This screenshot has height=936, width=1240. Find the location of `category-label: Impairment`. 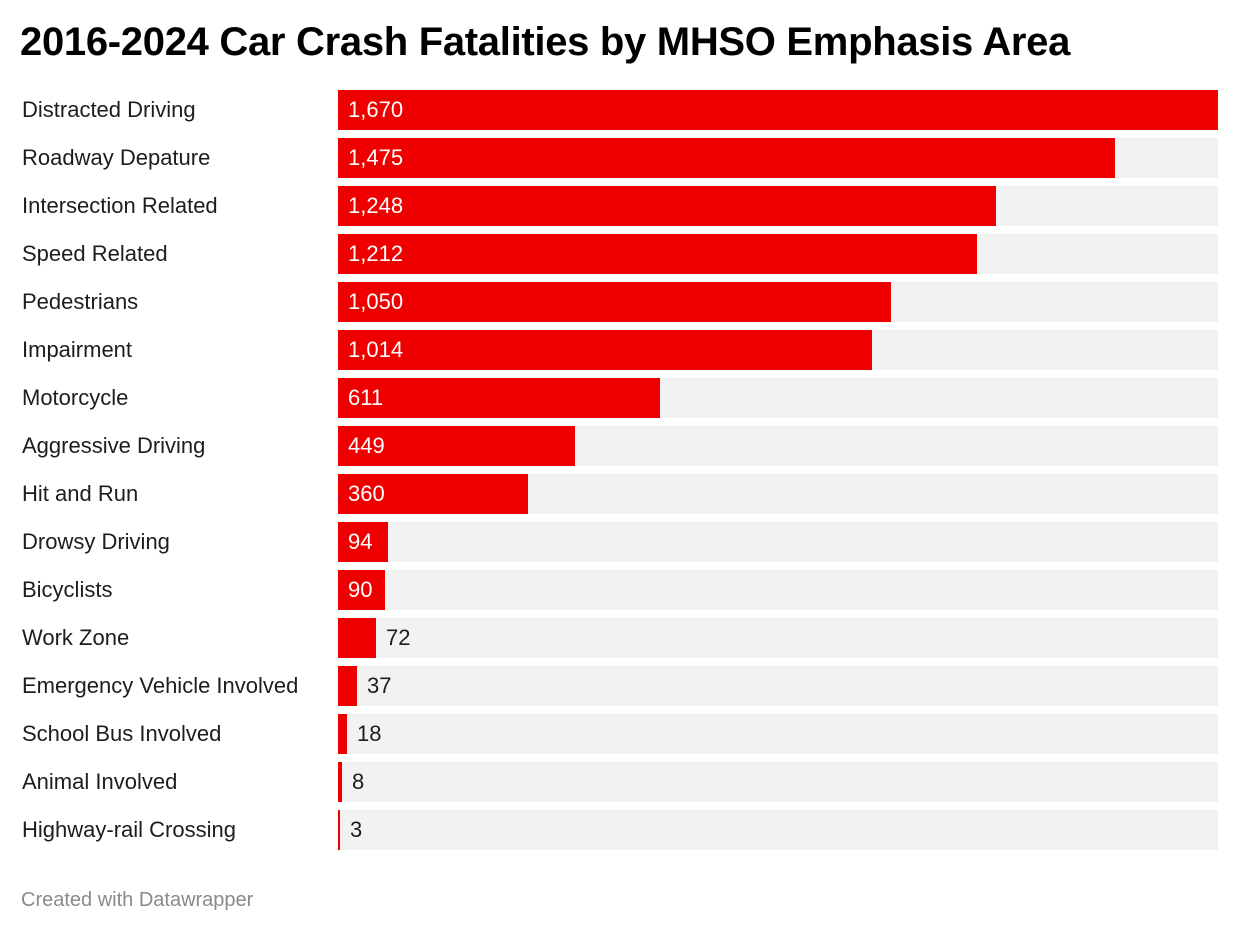

category-label: Impairment is located at coordinates (77, 349).